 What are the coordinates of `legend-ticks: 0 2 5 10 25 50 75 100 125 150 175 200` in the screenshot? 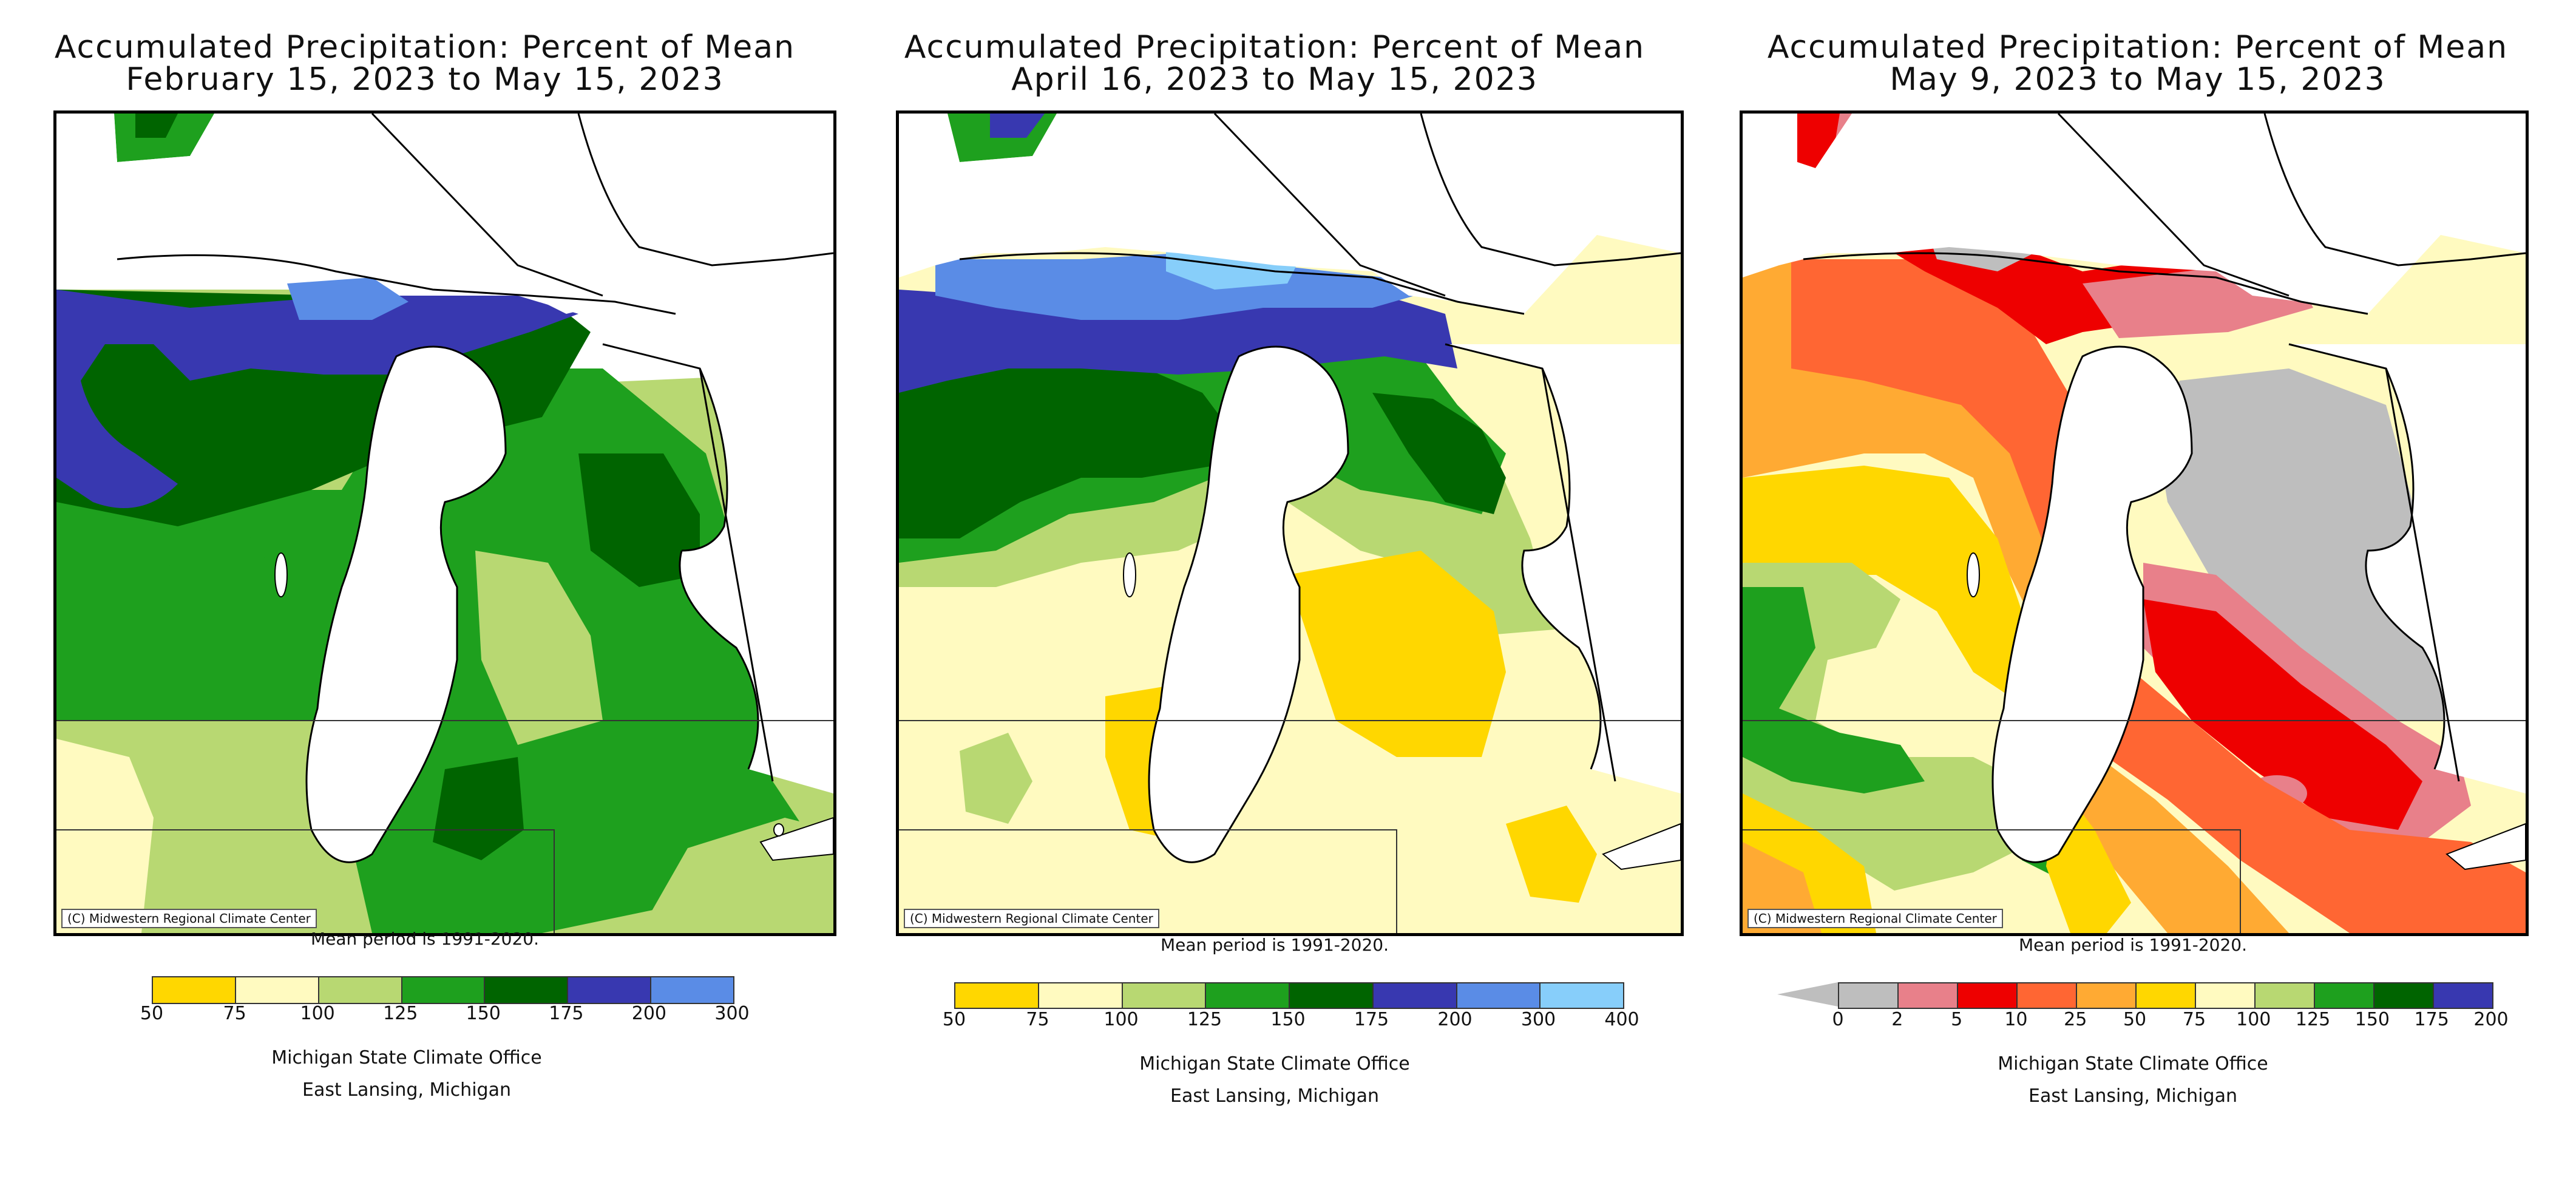 It's located at (2170, 1021).